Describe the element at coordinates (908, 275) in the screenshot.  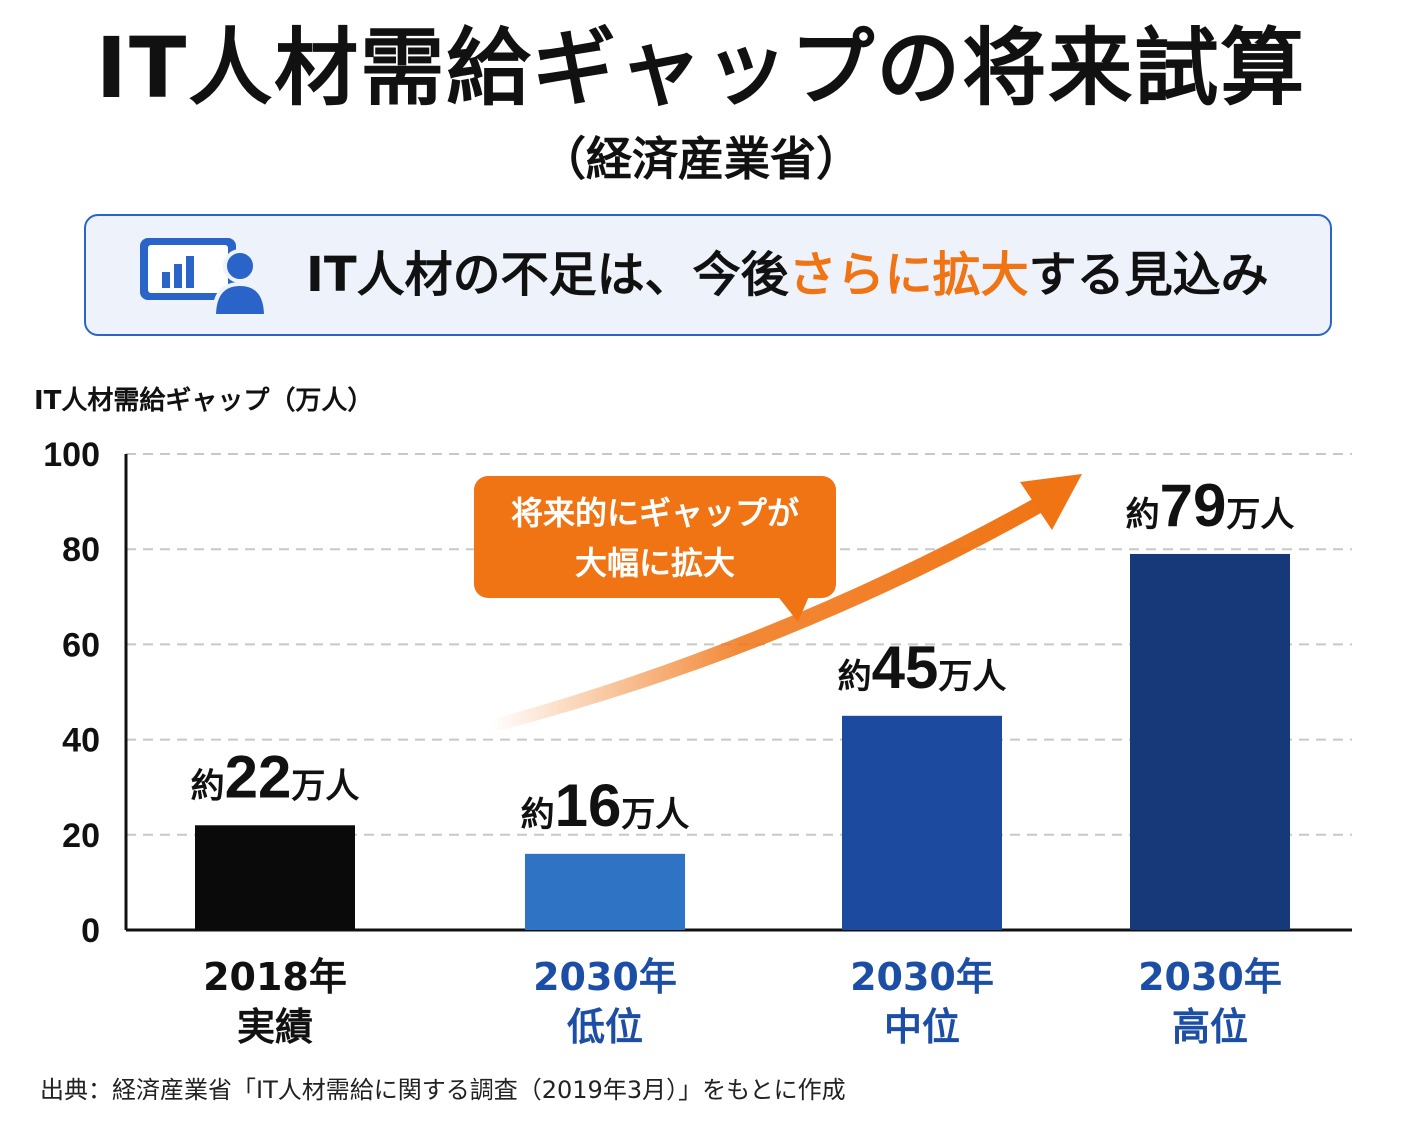
I see `banner-text-highlight: さらに拡大` at that location.